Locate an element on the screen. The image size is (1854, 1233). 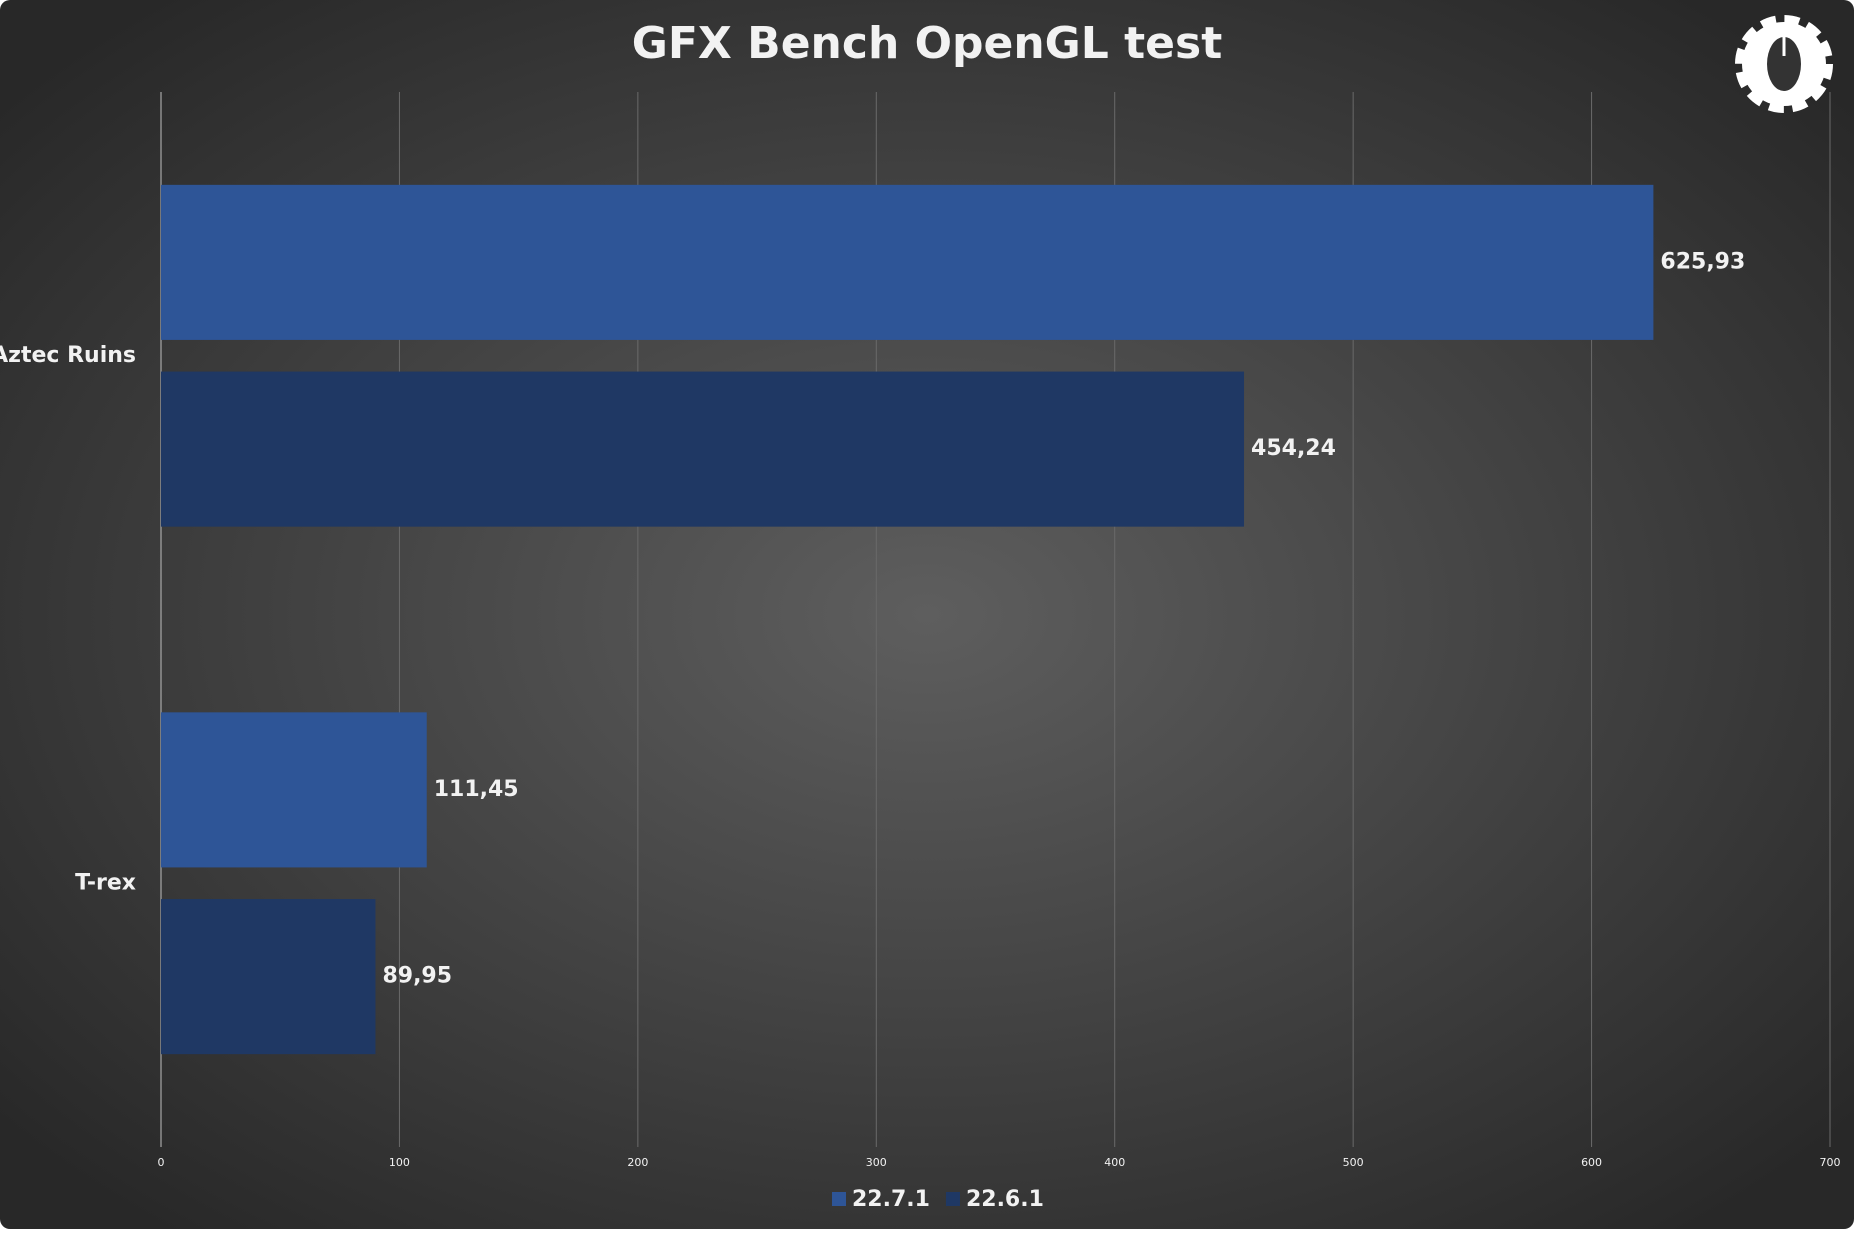
legend-label: 22.7.1 is located at coordinates (891, 1199).